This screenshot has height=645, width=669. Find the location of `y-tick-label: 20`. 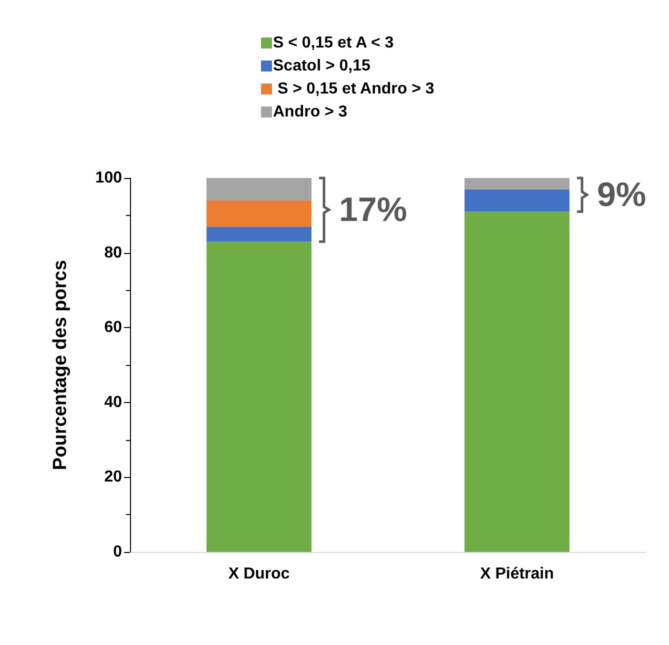

y-tick-label: 20 is located at coordinates (113, 477).